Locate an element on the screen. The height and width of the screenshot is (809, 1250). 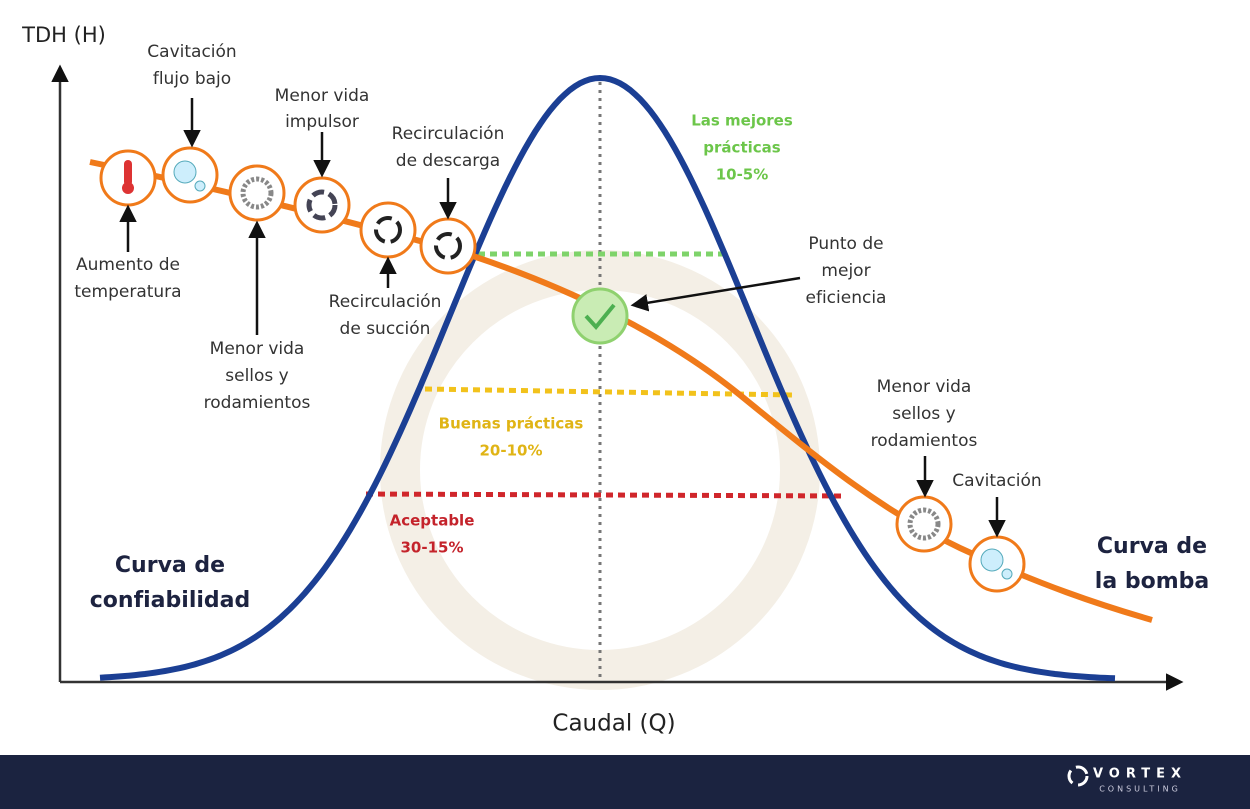
x-axis-label: Caudal (Q) is located at coordinates (613, 724).